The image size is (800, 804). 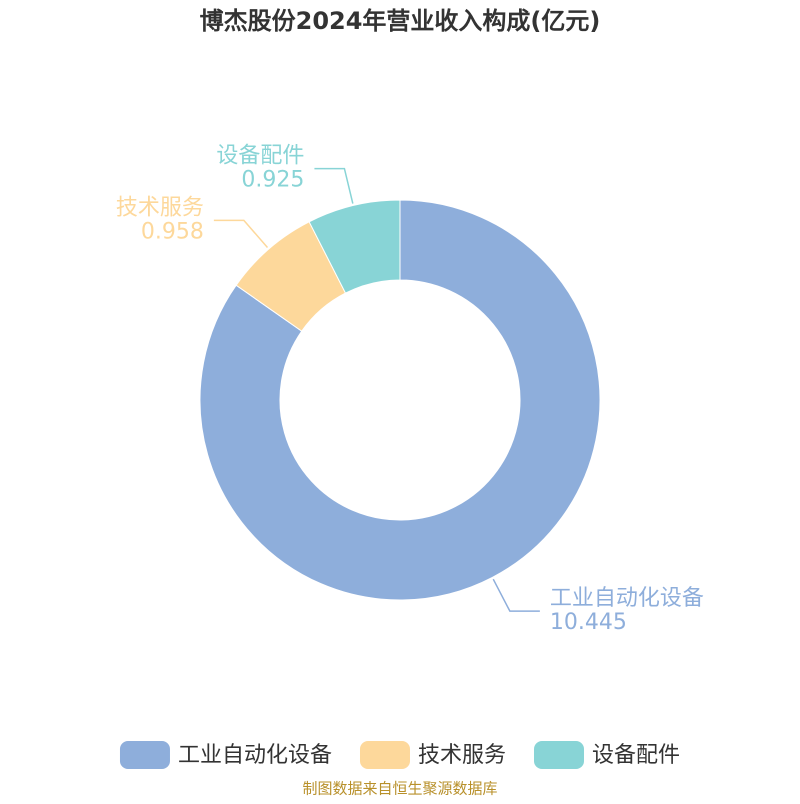 I want to click on data-label-name: 设备配件, so click(x=260, y=156).